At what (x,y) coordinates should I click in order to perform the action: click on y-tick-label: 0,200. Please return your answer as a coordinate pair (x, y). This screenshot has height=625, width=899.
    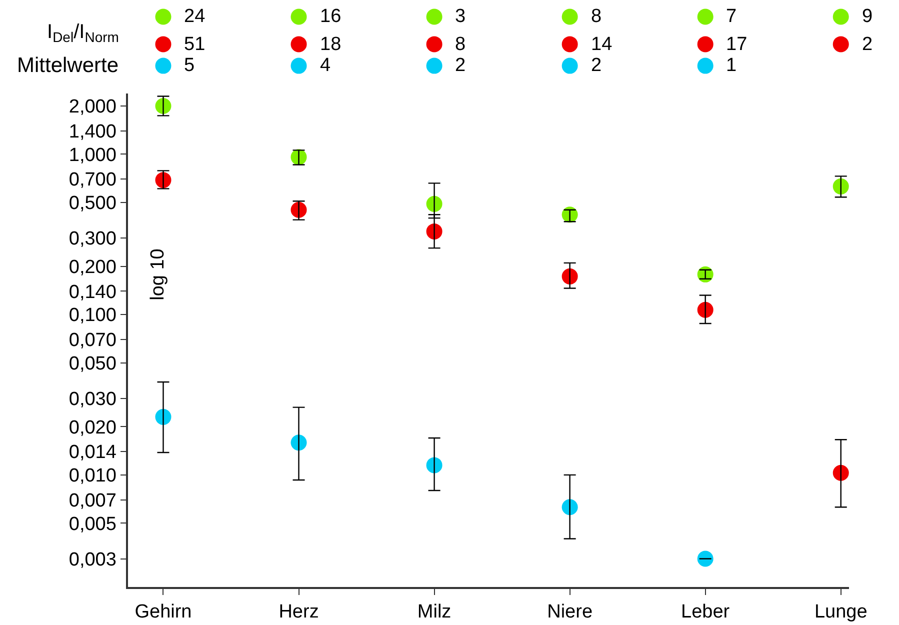
    Looking at the image, I should click on (92, 267).